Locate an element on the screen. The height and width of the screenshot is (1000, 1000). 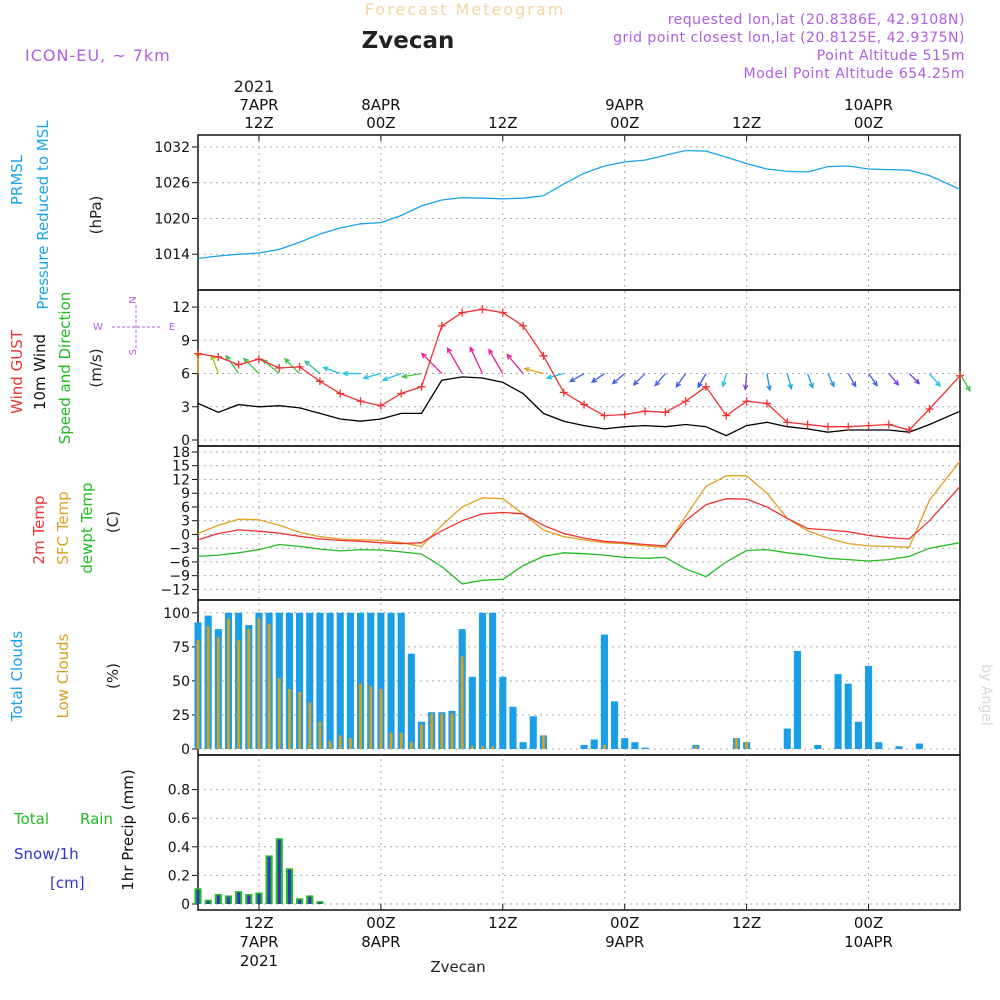
ytick-label: 12 is located at coordinates (181, 308).